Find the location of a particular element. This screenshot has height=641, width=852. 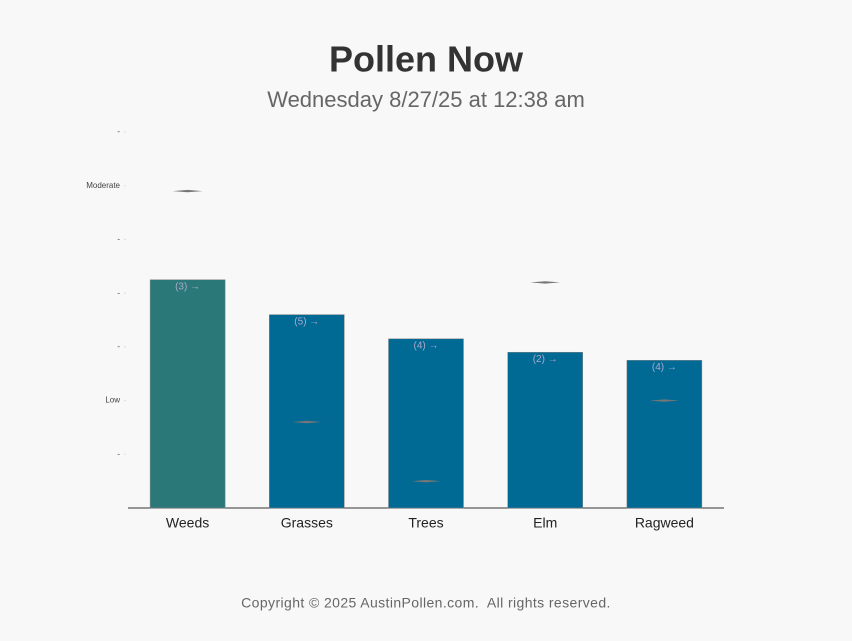

chart-title: Pollen Now is located at coordinates (426, 59).